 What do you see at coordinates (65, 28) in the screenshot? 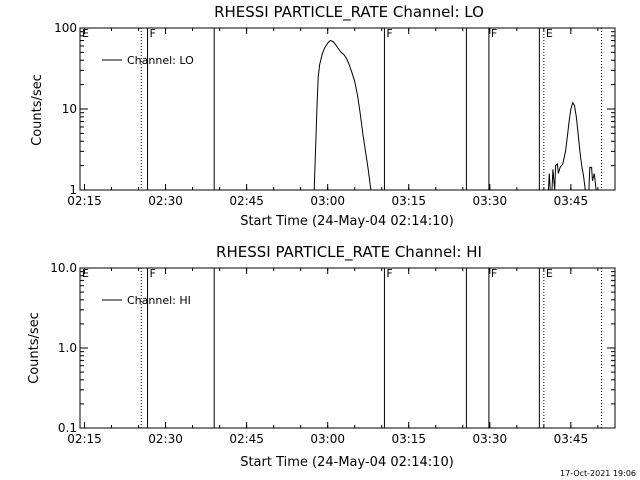
I see `y-tick-label: 100` at bounding box center [65, 28].